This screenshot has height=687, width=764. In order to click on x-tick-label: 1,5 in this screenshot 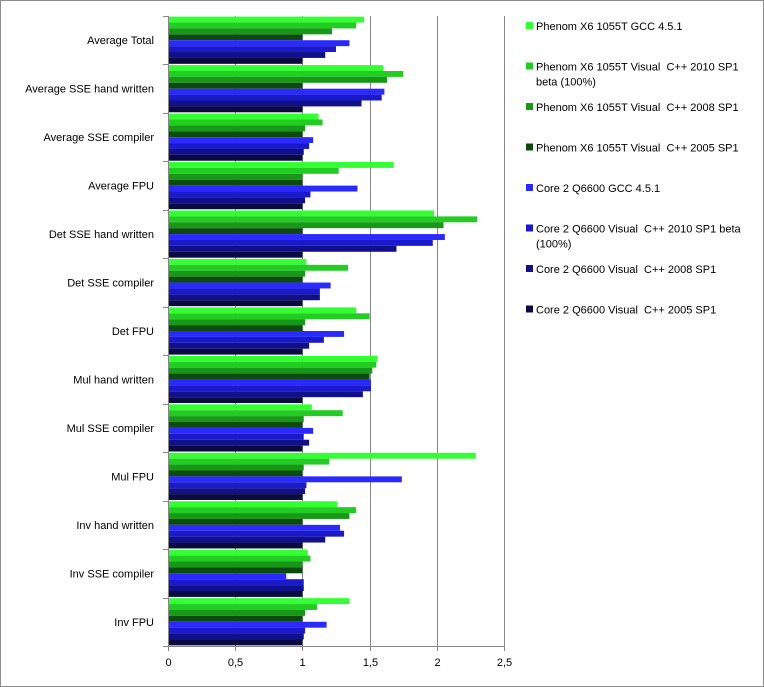, I will do `click(370, 663)`.